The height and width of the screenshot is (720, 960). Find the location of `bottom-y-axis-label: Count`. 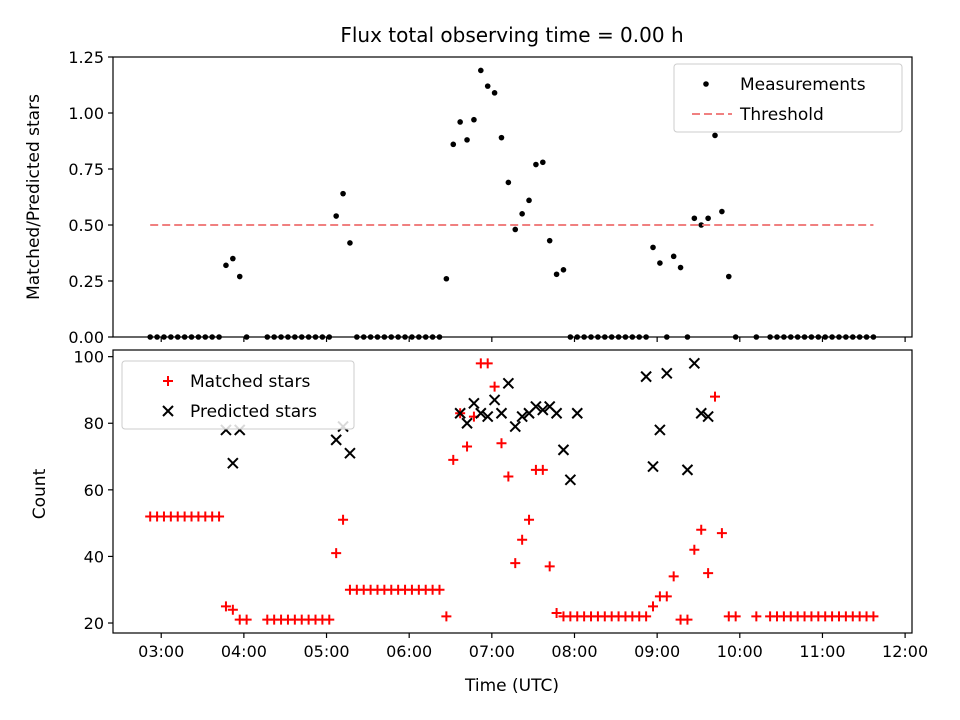

bottom-y-axis-label: Count is located at coordinates (40, 493).